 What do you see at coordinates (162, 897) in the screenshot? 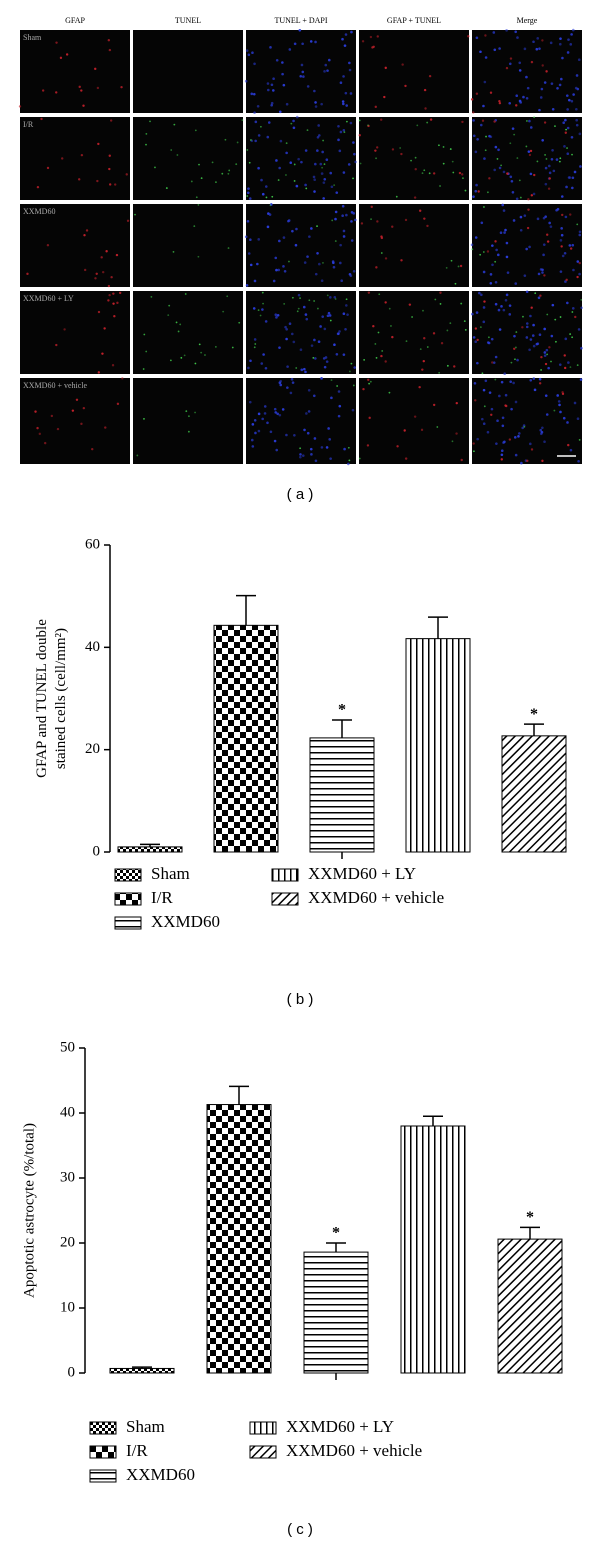
I see `legend-label: I/R` at bounding box center [162, 897].